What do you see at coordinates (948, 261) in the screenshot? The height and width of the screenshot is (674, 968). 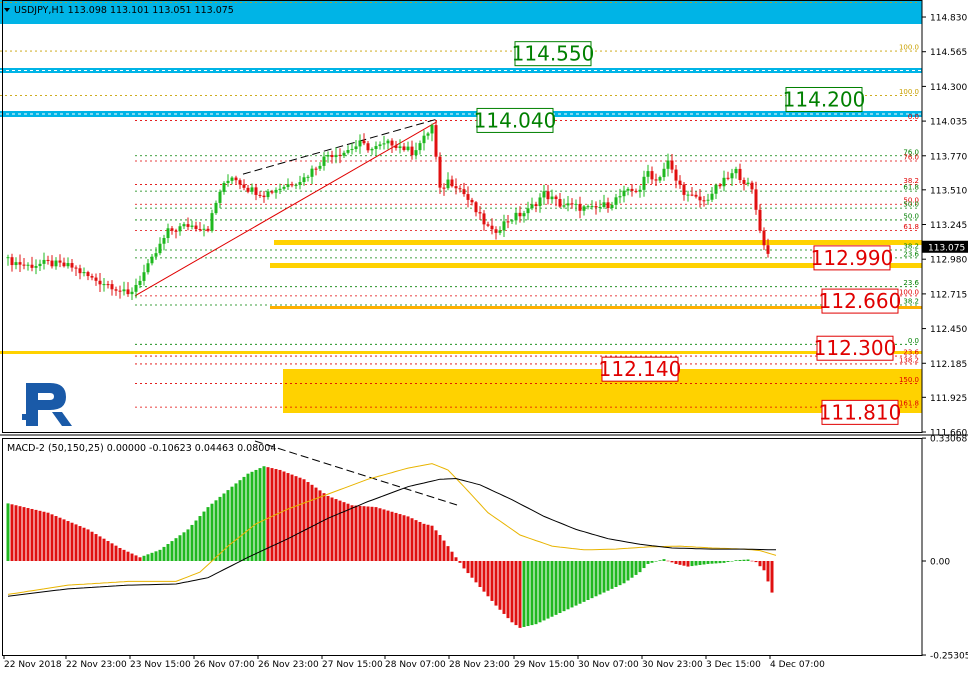 I see `y-tick-label: 112.980` at bounding box center [948, 261].